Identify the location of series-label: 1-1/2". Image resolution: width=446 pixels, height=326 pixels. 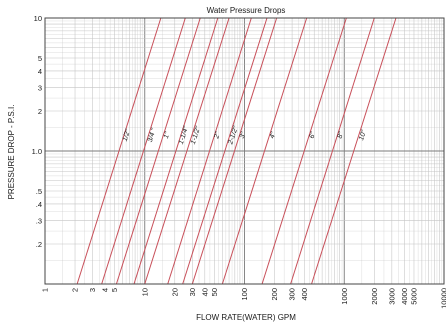
(196, 135).